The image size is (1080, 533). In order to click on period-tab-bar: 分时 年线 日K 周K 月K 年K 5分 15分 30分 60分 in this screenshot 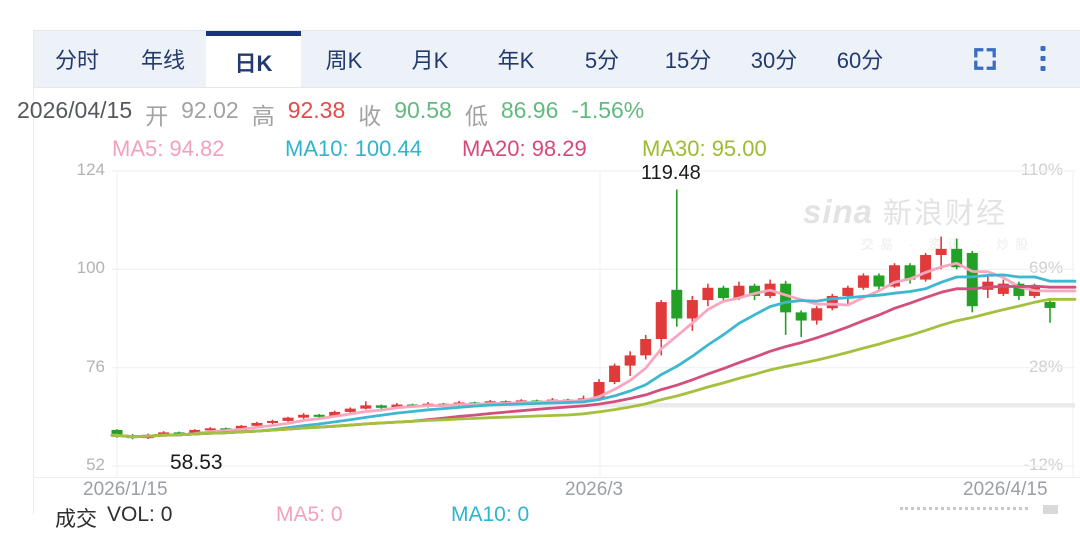, I will do `click(556, 59)`.